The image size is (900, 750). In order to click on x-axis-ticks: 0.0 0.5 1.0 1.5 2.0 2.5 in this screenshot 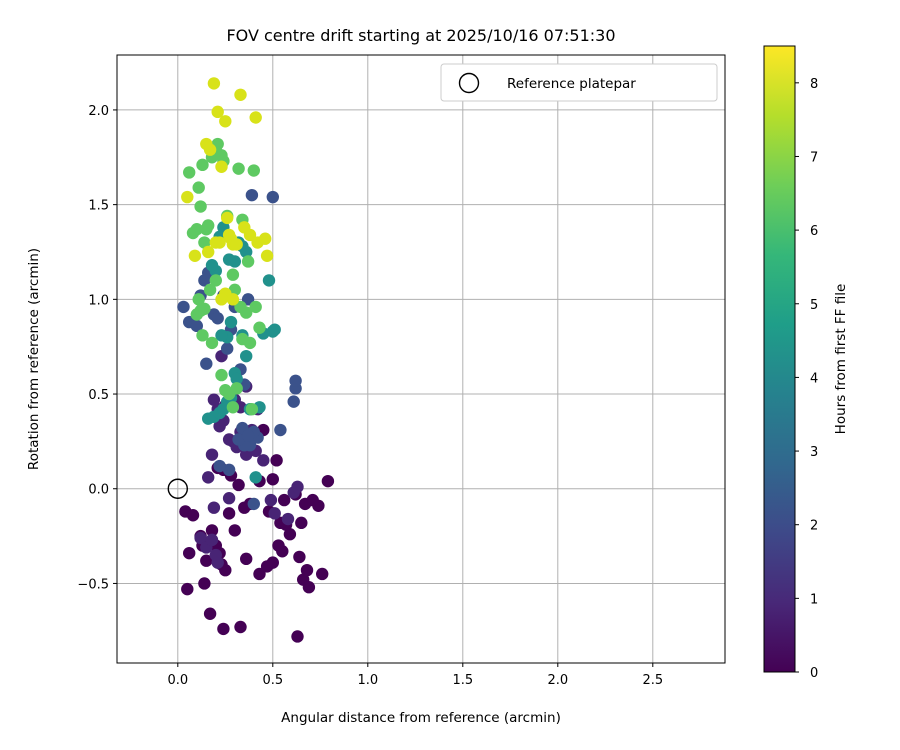, I will do `click(415, 675)`.